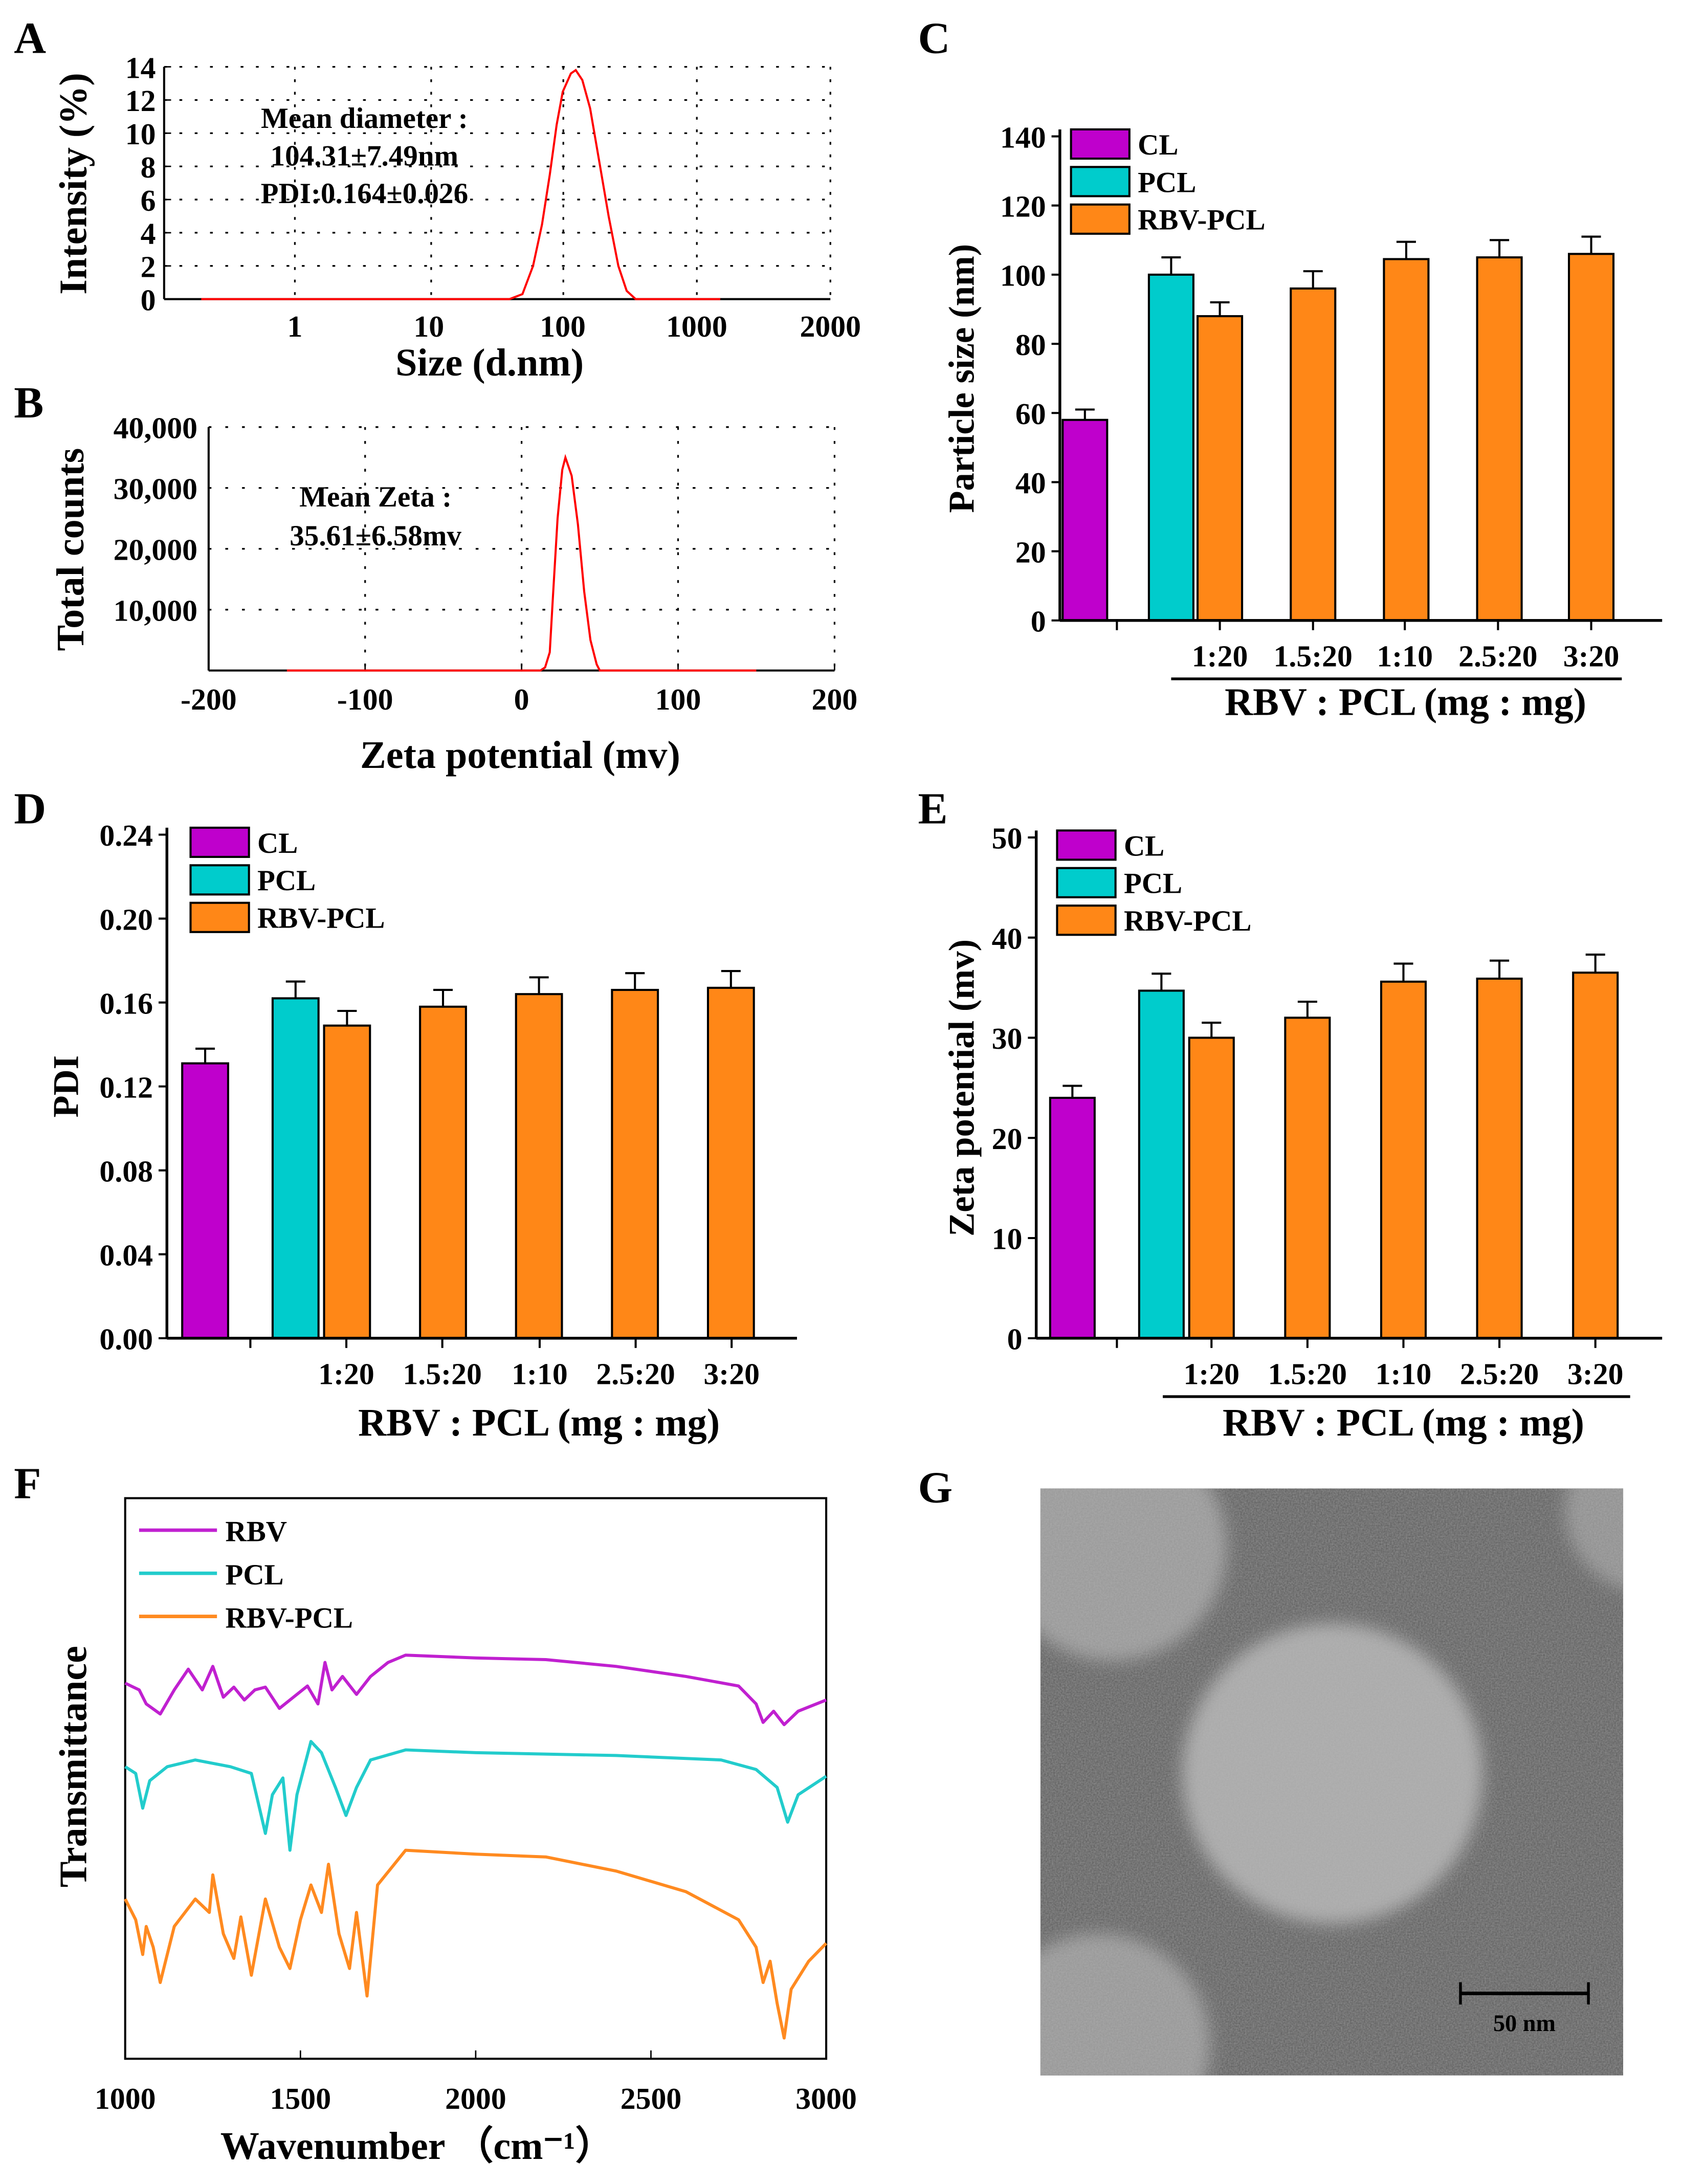 The image size is (1683, 2184). I want to click on y-tick-label: 6, so click(148, 200).